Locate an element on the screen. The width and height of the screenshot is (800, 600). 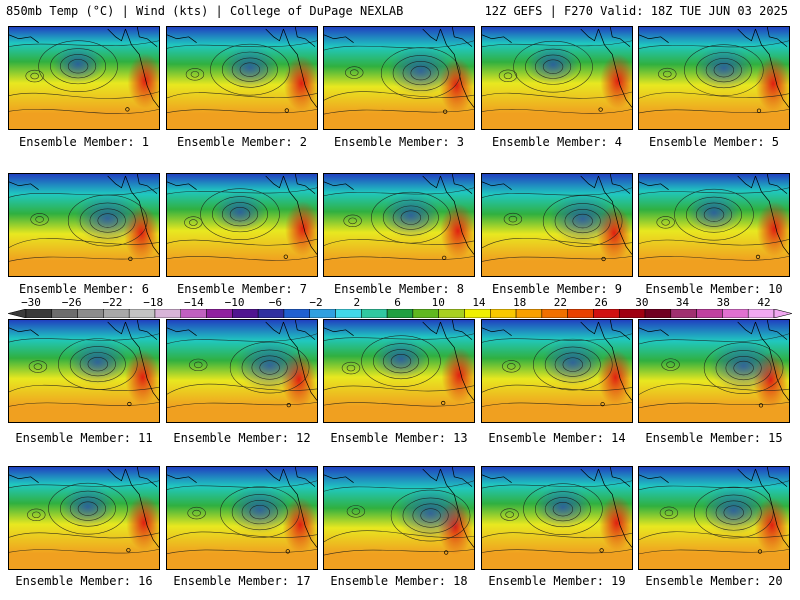
member-label-1: Ensemble Member: 1 is located at coordinates (84, 142).